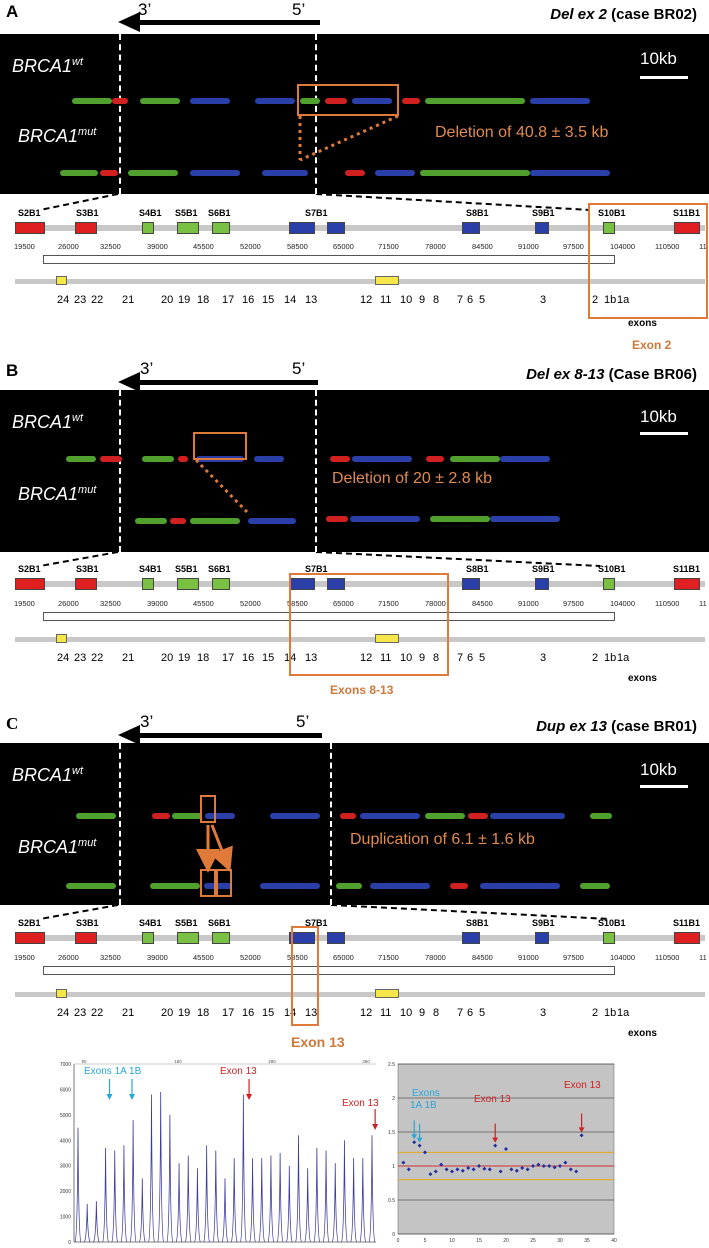 This screenshot has width=709, height=1248. I want to click on x-tick-label: 20, so click(506, 1241).